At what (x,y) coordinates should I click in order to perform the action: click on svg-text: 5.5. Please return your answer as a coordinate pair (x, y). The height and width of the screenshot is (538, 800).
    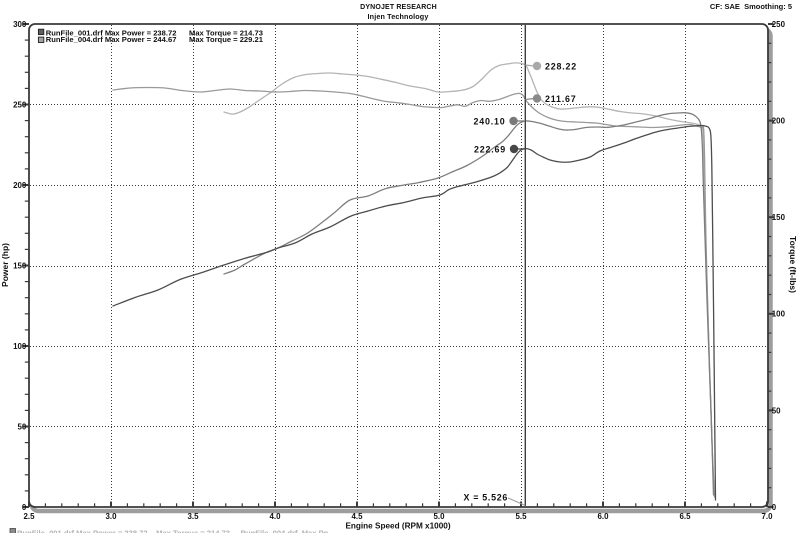
    Looking at the image, I should click on (522, 516).